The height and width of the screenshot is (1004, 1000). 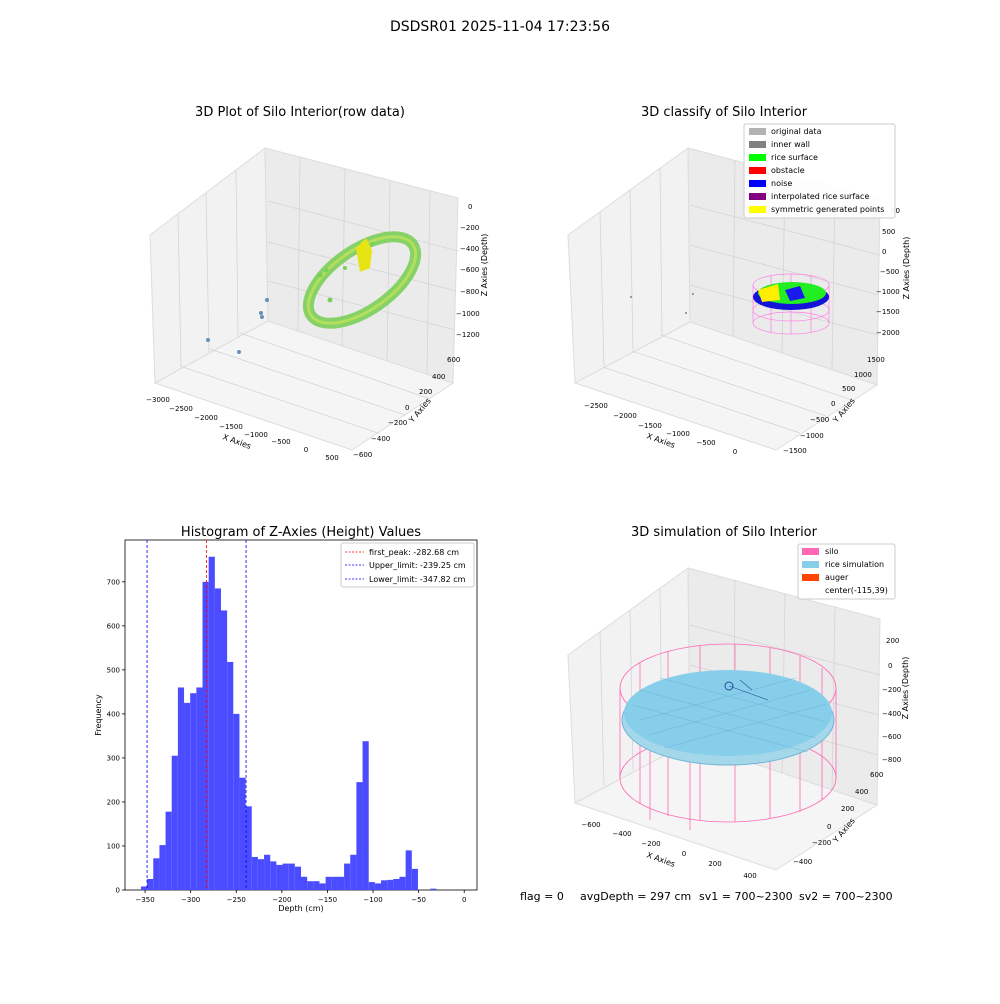 I want to click on legend-swatch-noise, so click(x=757, y=183).